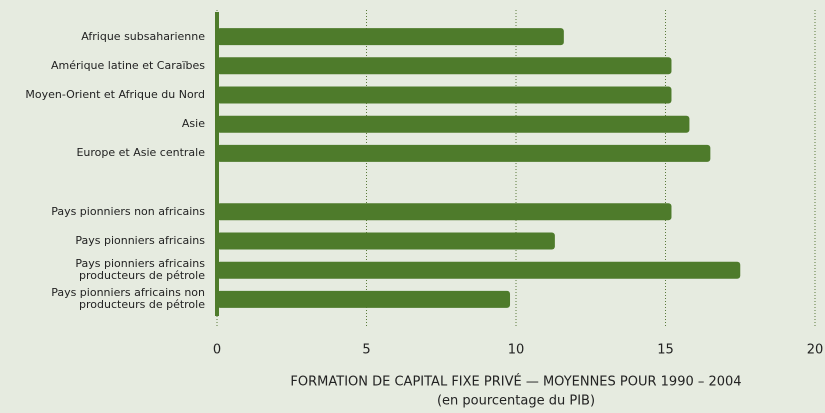  Describe the element at coordinates (366, 350) in the screenshot. I see `x-tick-label: 5` at that location.